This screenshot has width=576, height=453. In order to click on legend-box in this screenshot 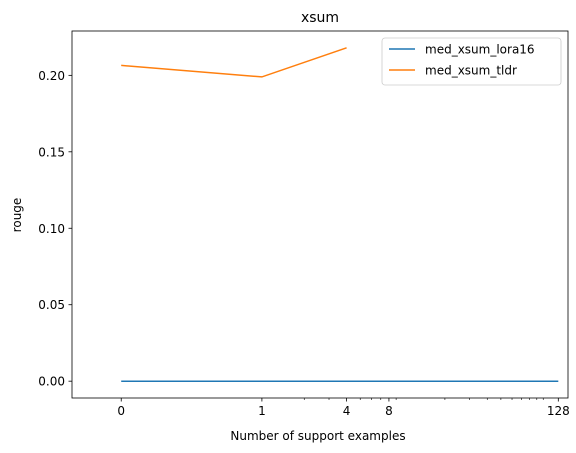, I will do `click(471, 61)`.